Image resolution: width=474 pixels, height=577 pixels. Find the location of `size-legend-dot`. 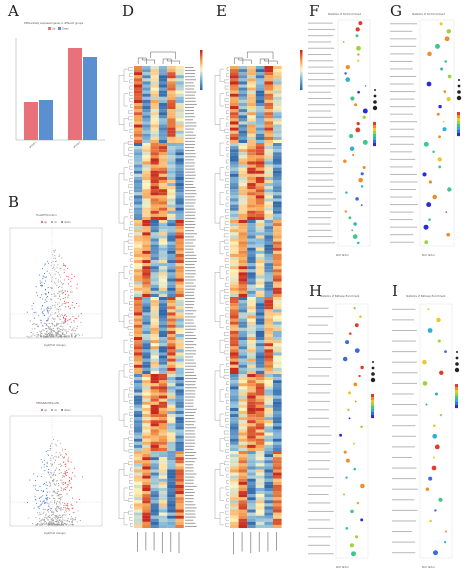

size-legend-dot is located at coordinates (457, 370).